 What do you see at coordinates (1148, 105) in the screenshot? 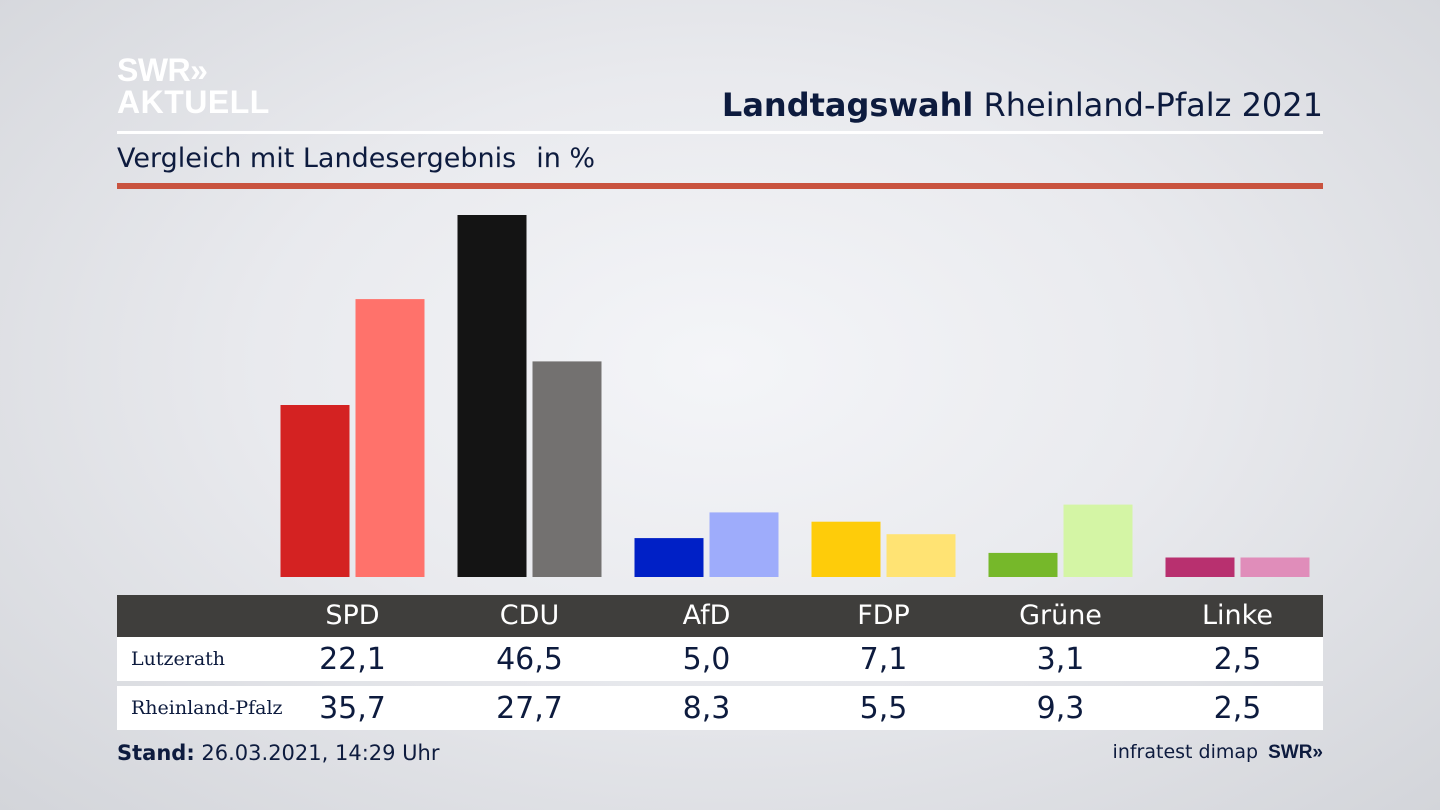
I see `title-rest: Rheinland-Pfalz 2021` at bounding box center [1148, 105].